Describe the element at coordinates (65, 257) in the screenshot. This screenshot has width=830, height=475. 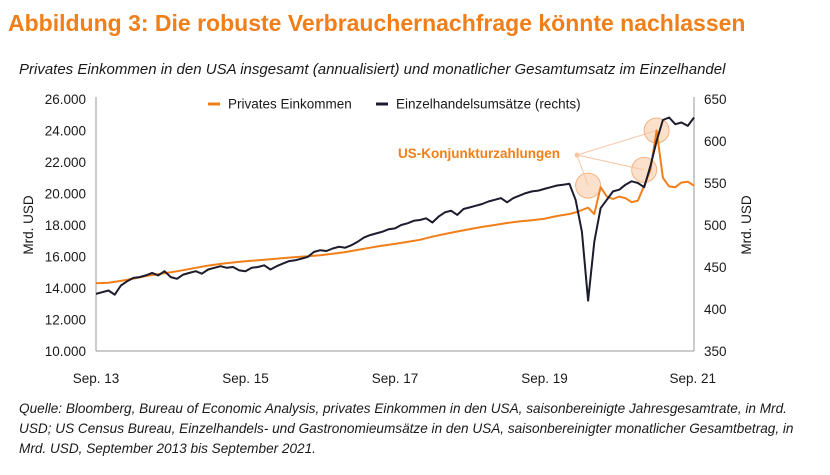
I see `y-left-tick-label: 16.000` at that location.